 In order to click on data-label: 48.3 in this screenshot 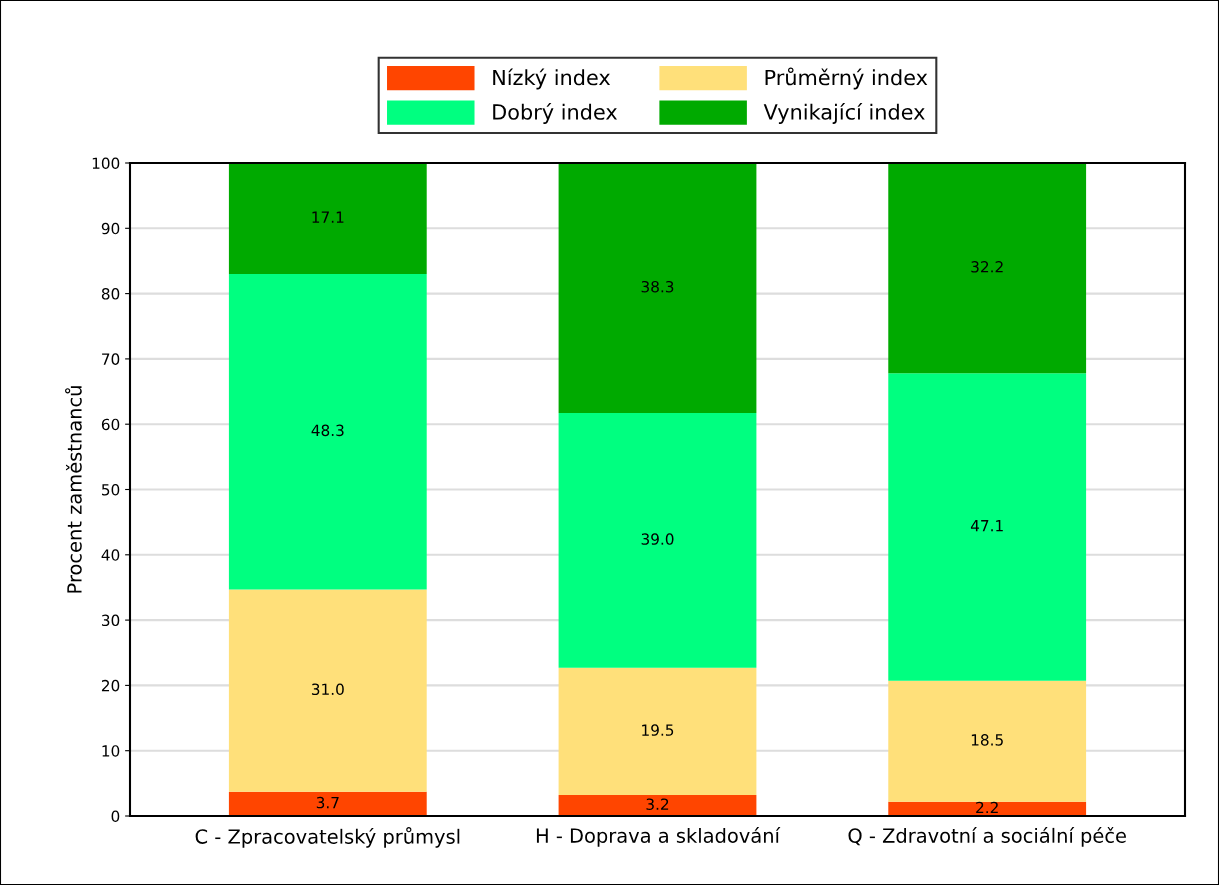, I will do `click(327, 430)`.